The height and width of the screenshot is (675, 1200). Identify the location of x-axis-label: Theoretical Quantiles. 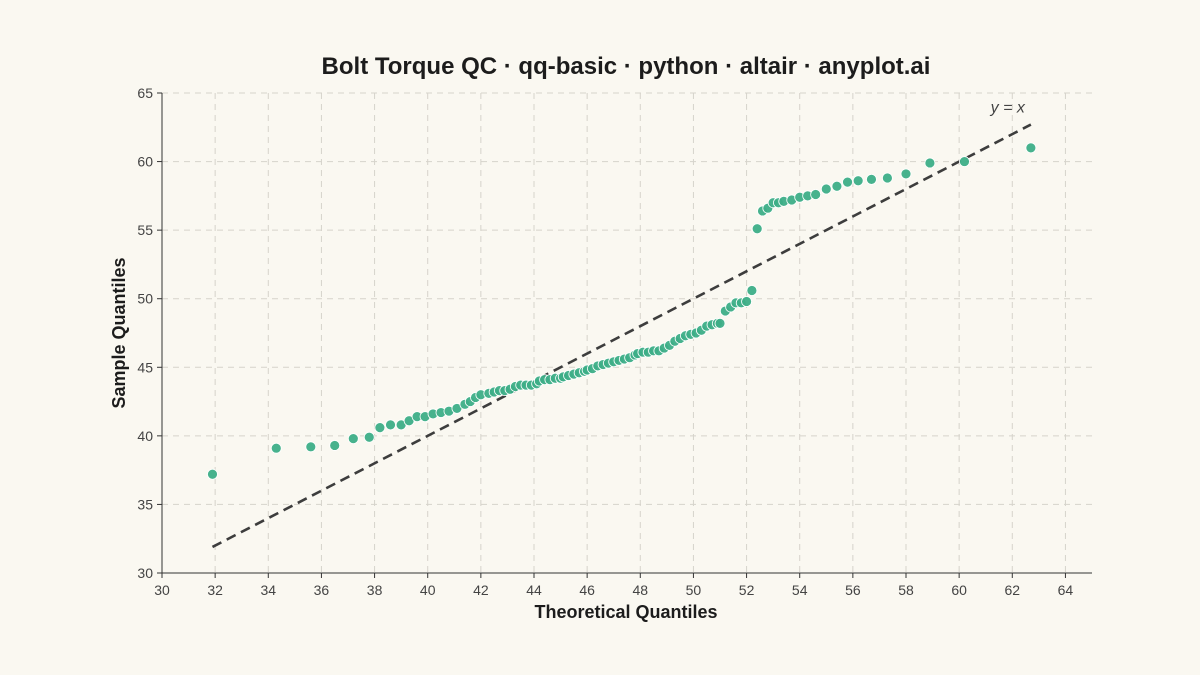
(625, 612).